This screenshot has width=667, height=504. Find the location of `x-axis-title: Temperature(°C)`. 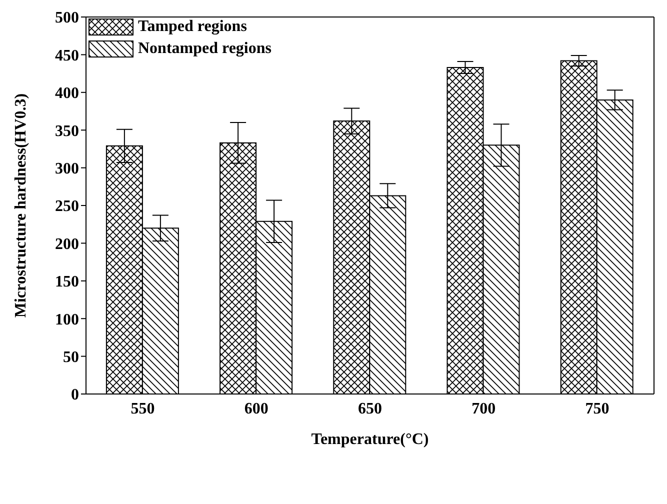

x-axis-title: Temperature(°C) is located at coordinates (370, 439).